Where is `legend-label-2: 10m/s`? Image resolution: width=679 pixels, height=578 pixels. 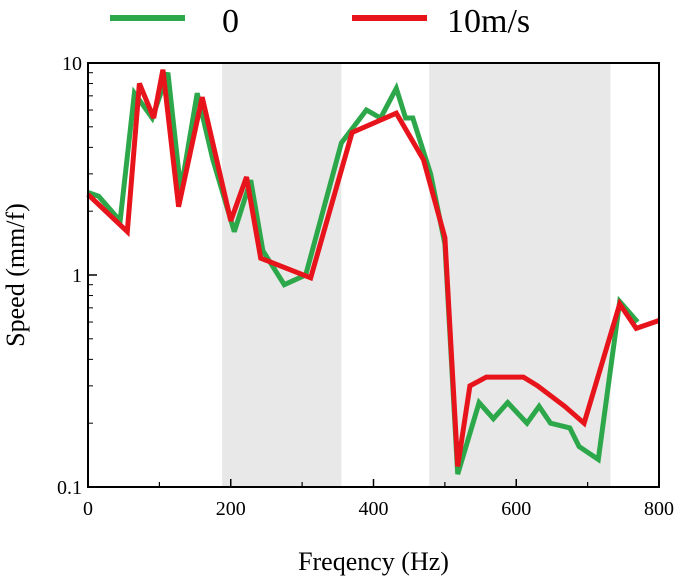
legend-label-2: 10m/s is located at coordinates (488, 21).